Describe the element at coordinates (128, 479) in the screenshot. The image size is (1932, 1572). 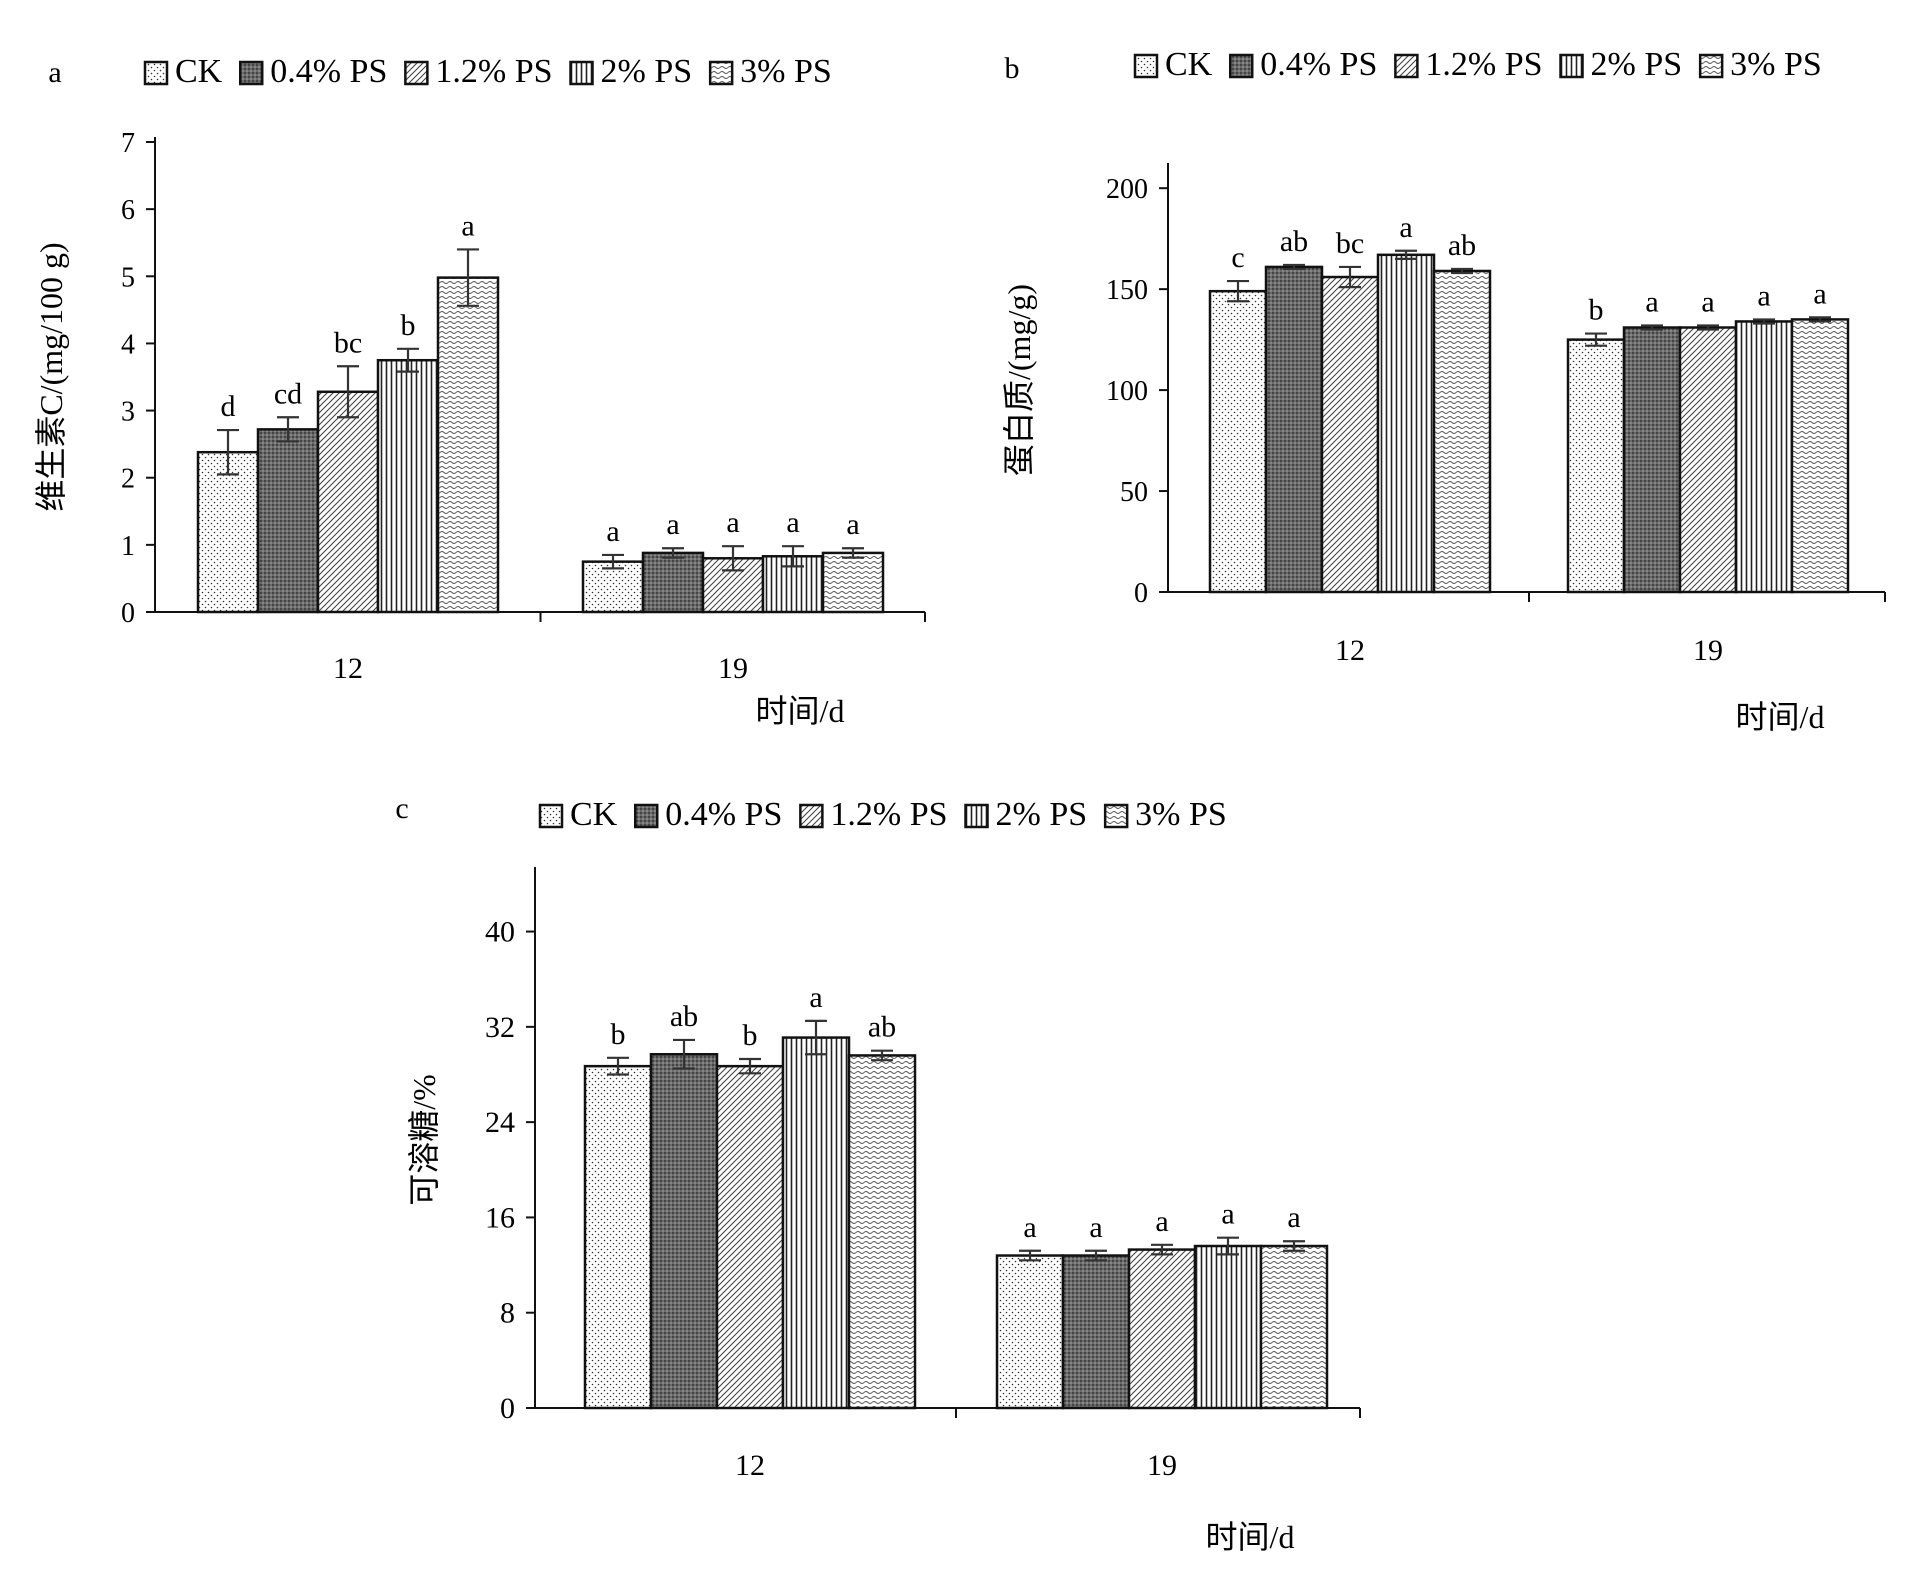
I see `y-tick-label: 2` at that location.